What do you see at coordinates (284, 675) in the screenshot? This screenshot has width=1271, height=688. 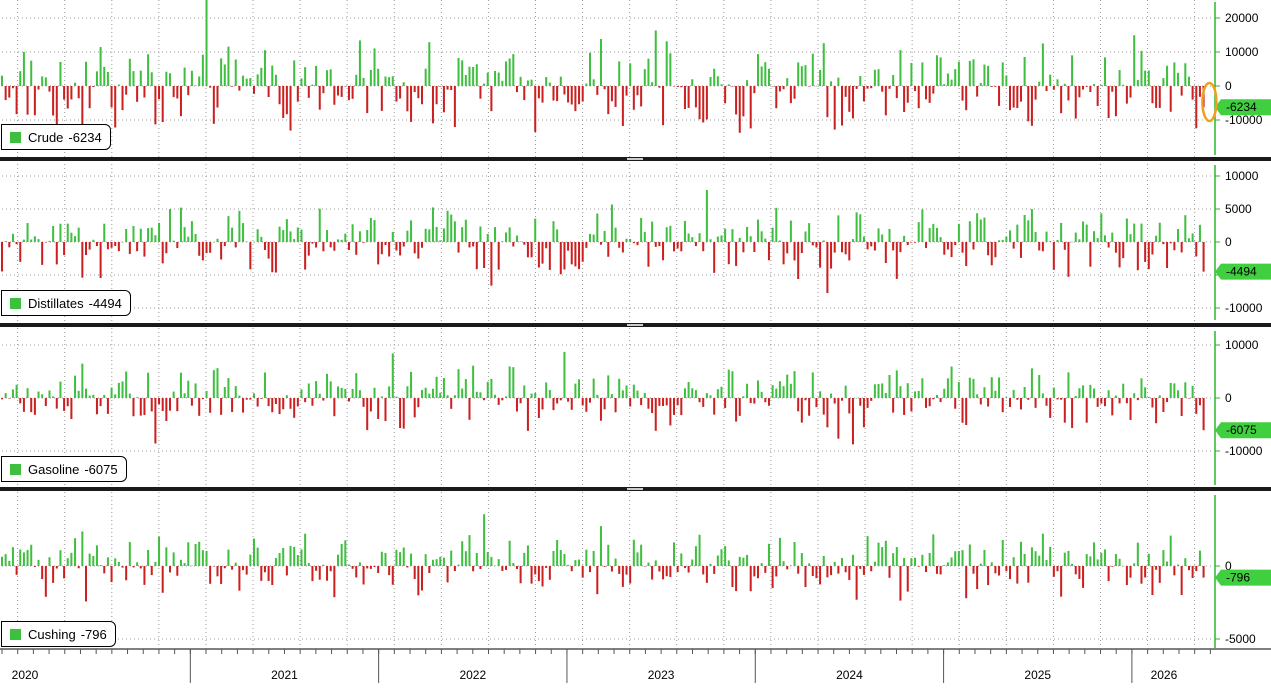 I see `x-tick-label: 2021` at bounding box center [284, 675].